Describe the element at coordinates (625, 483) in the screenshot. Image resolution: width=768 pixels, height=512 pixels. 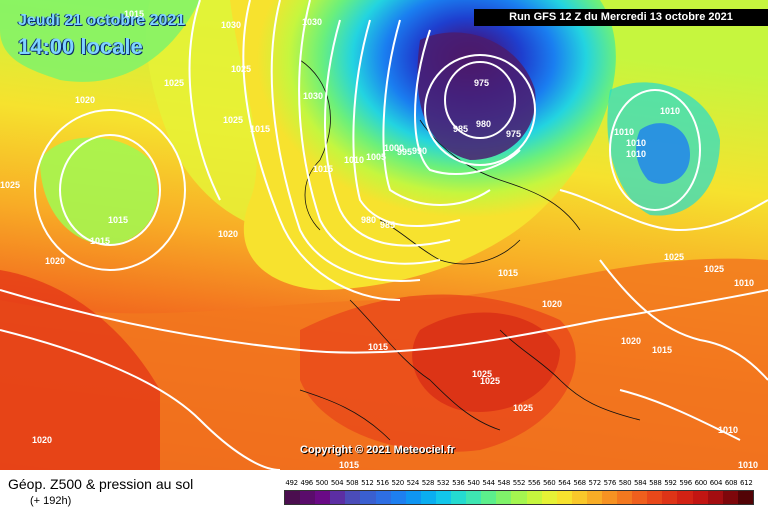
I see `scale-label: 580` at that location.